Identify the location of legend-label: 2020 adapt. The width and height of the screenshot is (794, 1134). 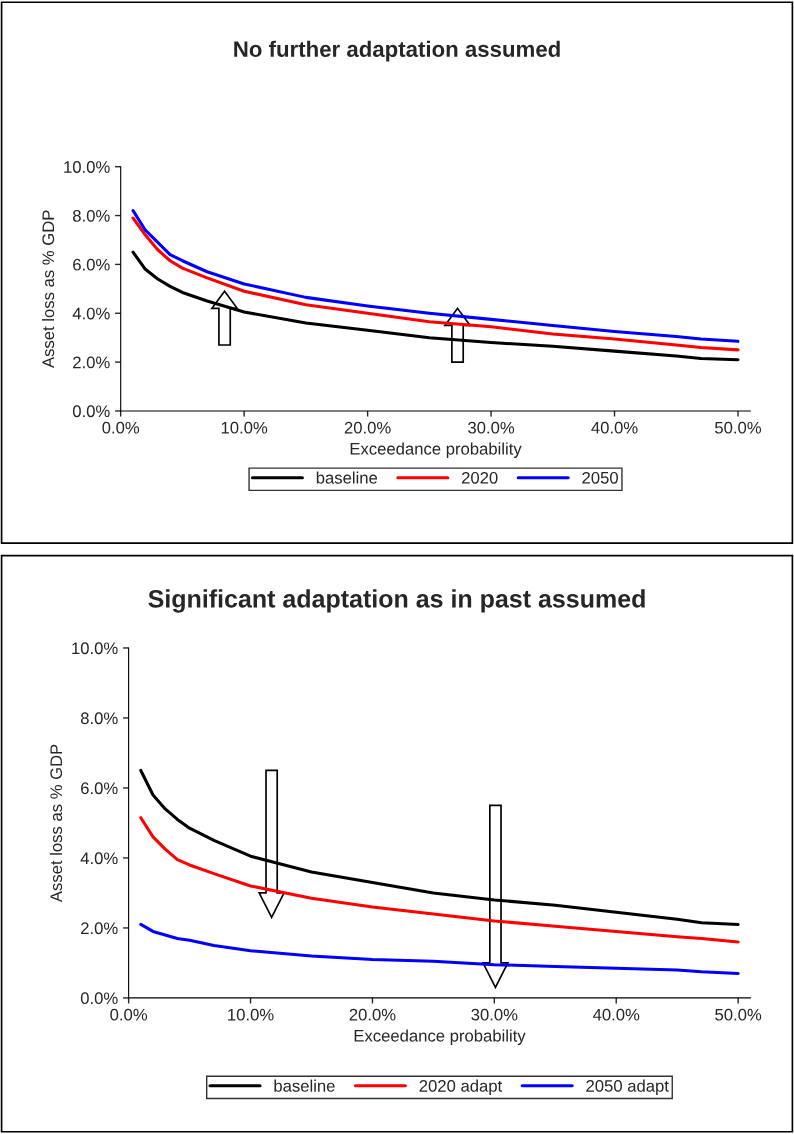
(461, 1087).